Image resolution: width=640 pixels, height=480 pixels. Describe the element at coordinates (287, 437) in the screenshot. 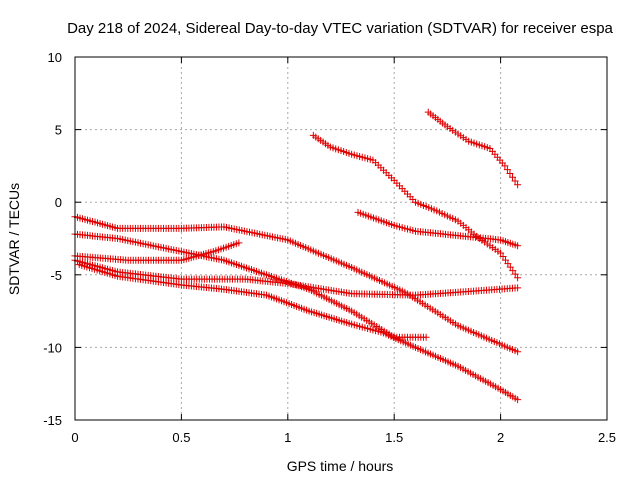

I see `x-tick-label: 1` at that location.